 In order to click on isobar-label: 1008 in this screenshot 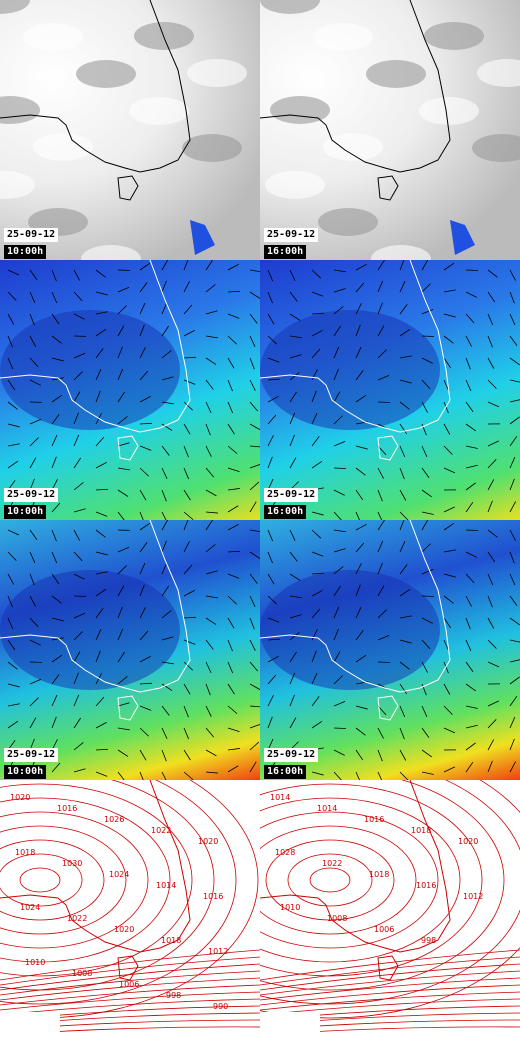, I will do `click(337, 918)`.